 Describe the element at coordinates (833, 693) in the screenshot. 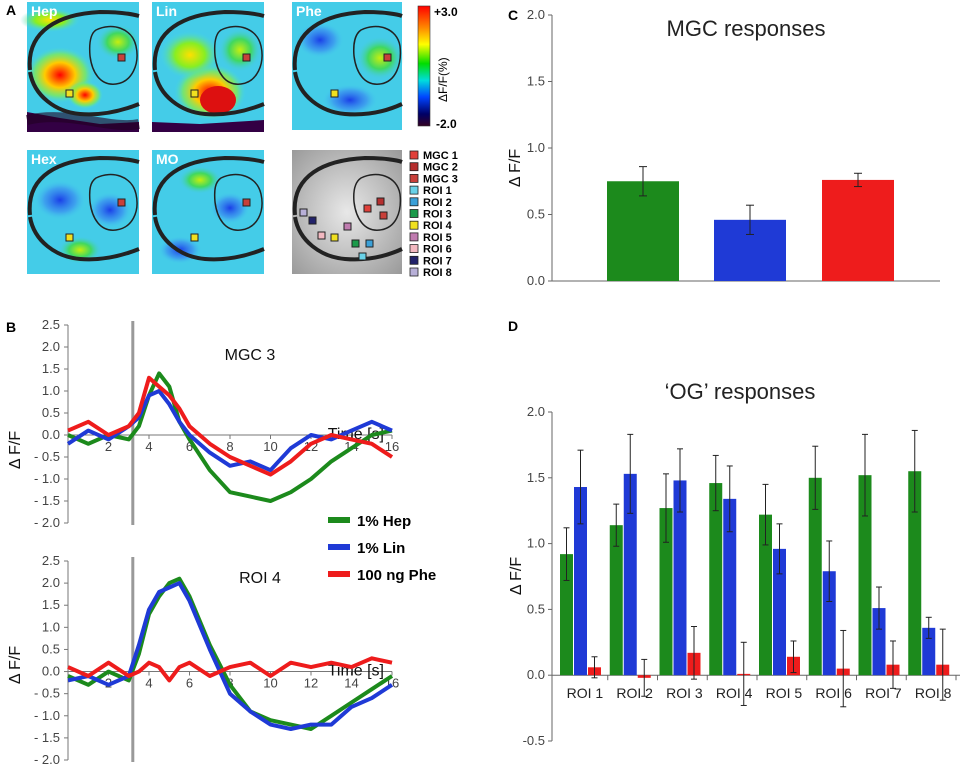

I see `x-tick-label: ROI 6` at that location.